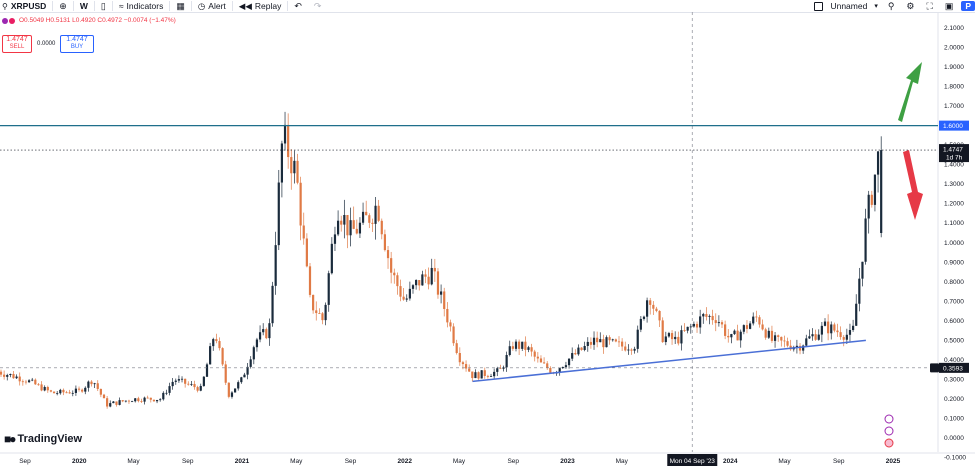  What do you see at coordinates (846, 6) in the screenshot?
I see `layout-selector: Unnamed ▾` at bounding box center [846, 6].